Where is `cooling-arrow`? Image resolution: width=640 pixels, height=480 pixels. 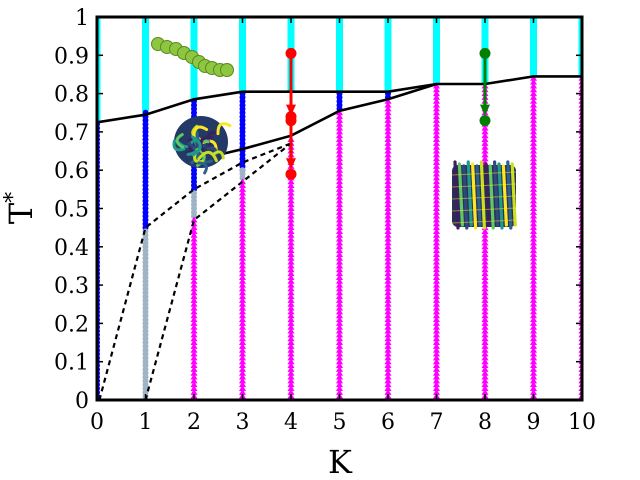 cooling-arrow is located at coordinates (291, 145).